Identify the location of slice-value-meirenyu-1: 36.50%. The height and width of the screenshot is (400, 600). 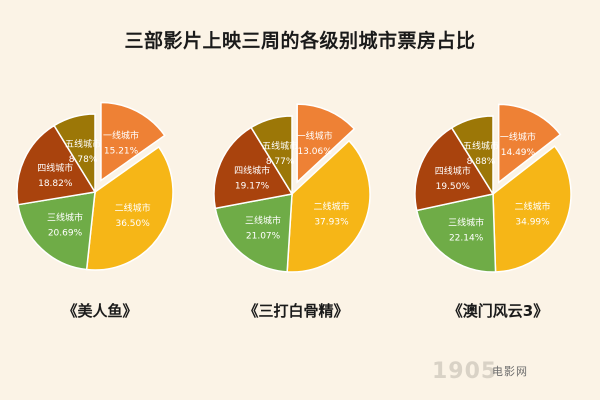
(132, 224).